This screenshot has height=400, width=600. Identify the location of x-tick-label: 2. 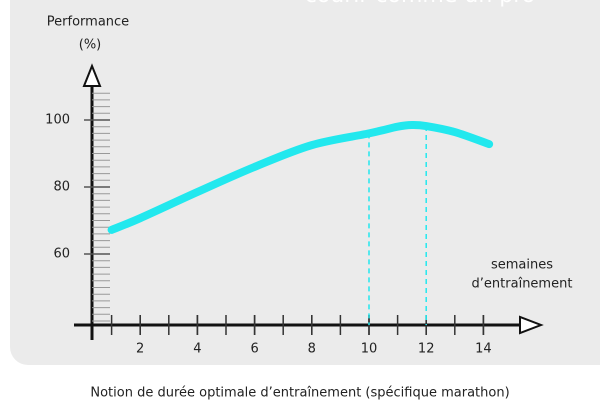
(140, 349).